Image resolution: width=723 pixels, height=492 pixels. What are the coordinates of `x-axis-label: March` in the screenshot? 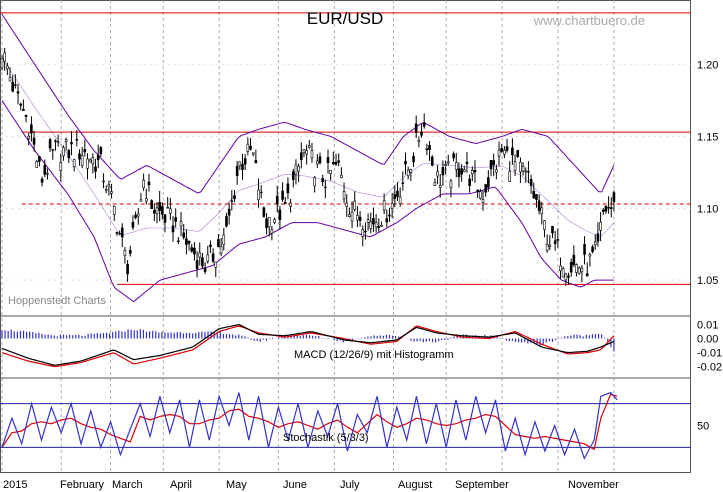 It's located at (127, 485).